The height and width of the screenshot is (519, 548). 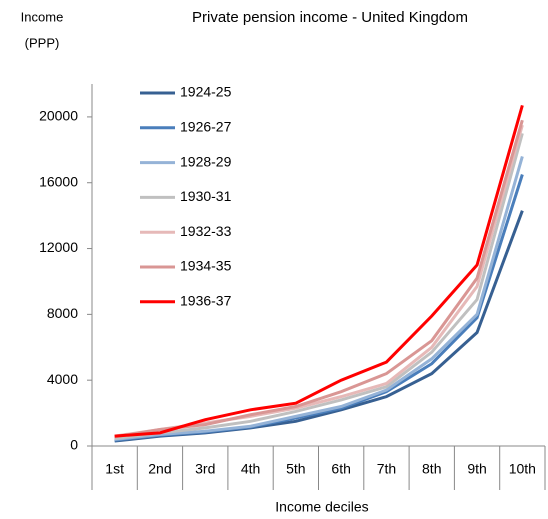 I want to click on legend-label: 1928-29, so click(x=206, y=161).